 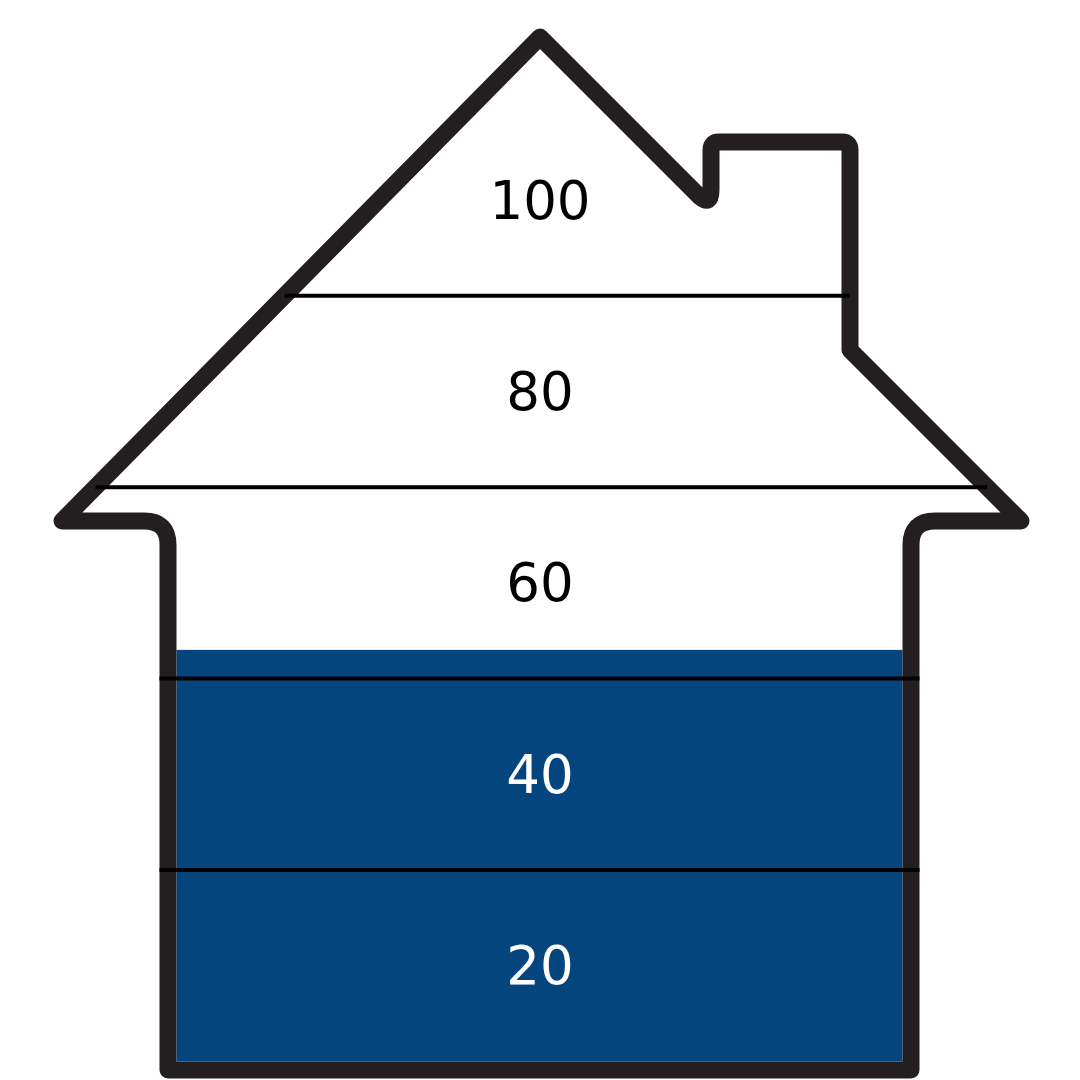 What do you see at coordinates (540, 966) in the screenshot?
I see `y-tick-label: 20` at bounding box center [540, 966].